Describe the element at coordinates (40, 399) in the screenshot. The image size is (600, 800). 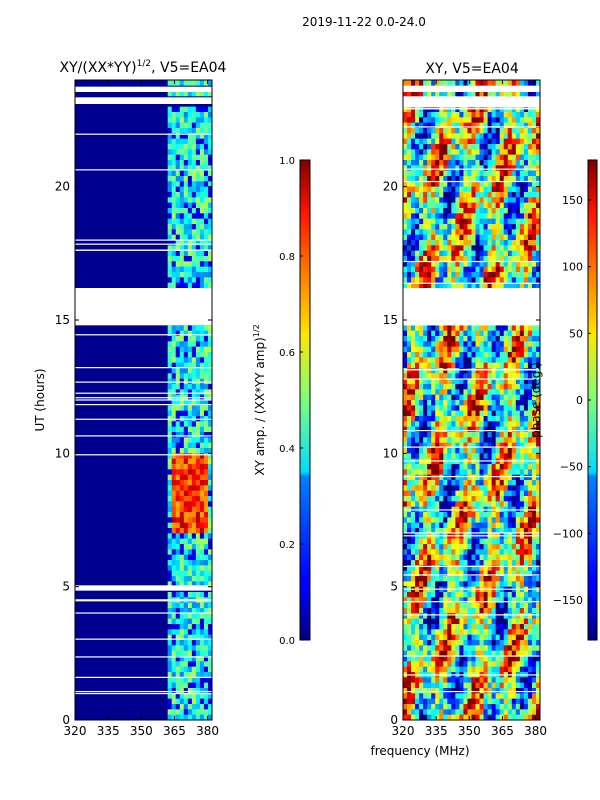
I see `amplitude-ylabel: UT (hours)` at that location.